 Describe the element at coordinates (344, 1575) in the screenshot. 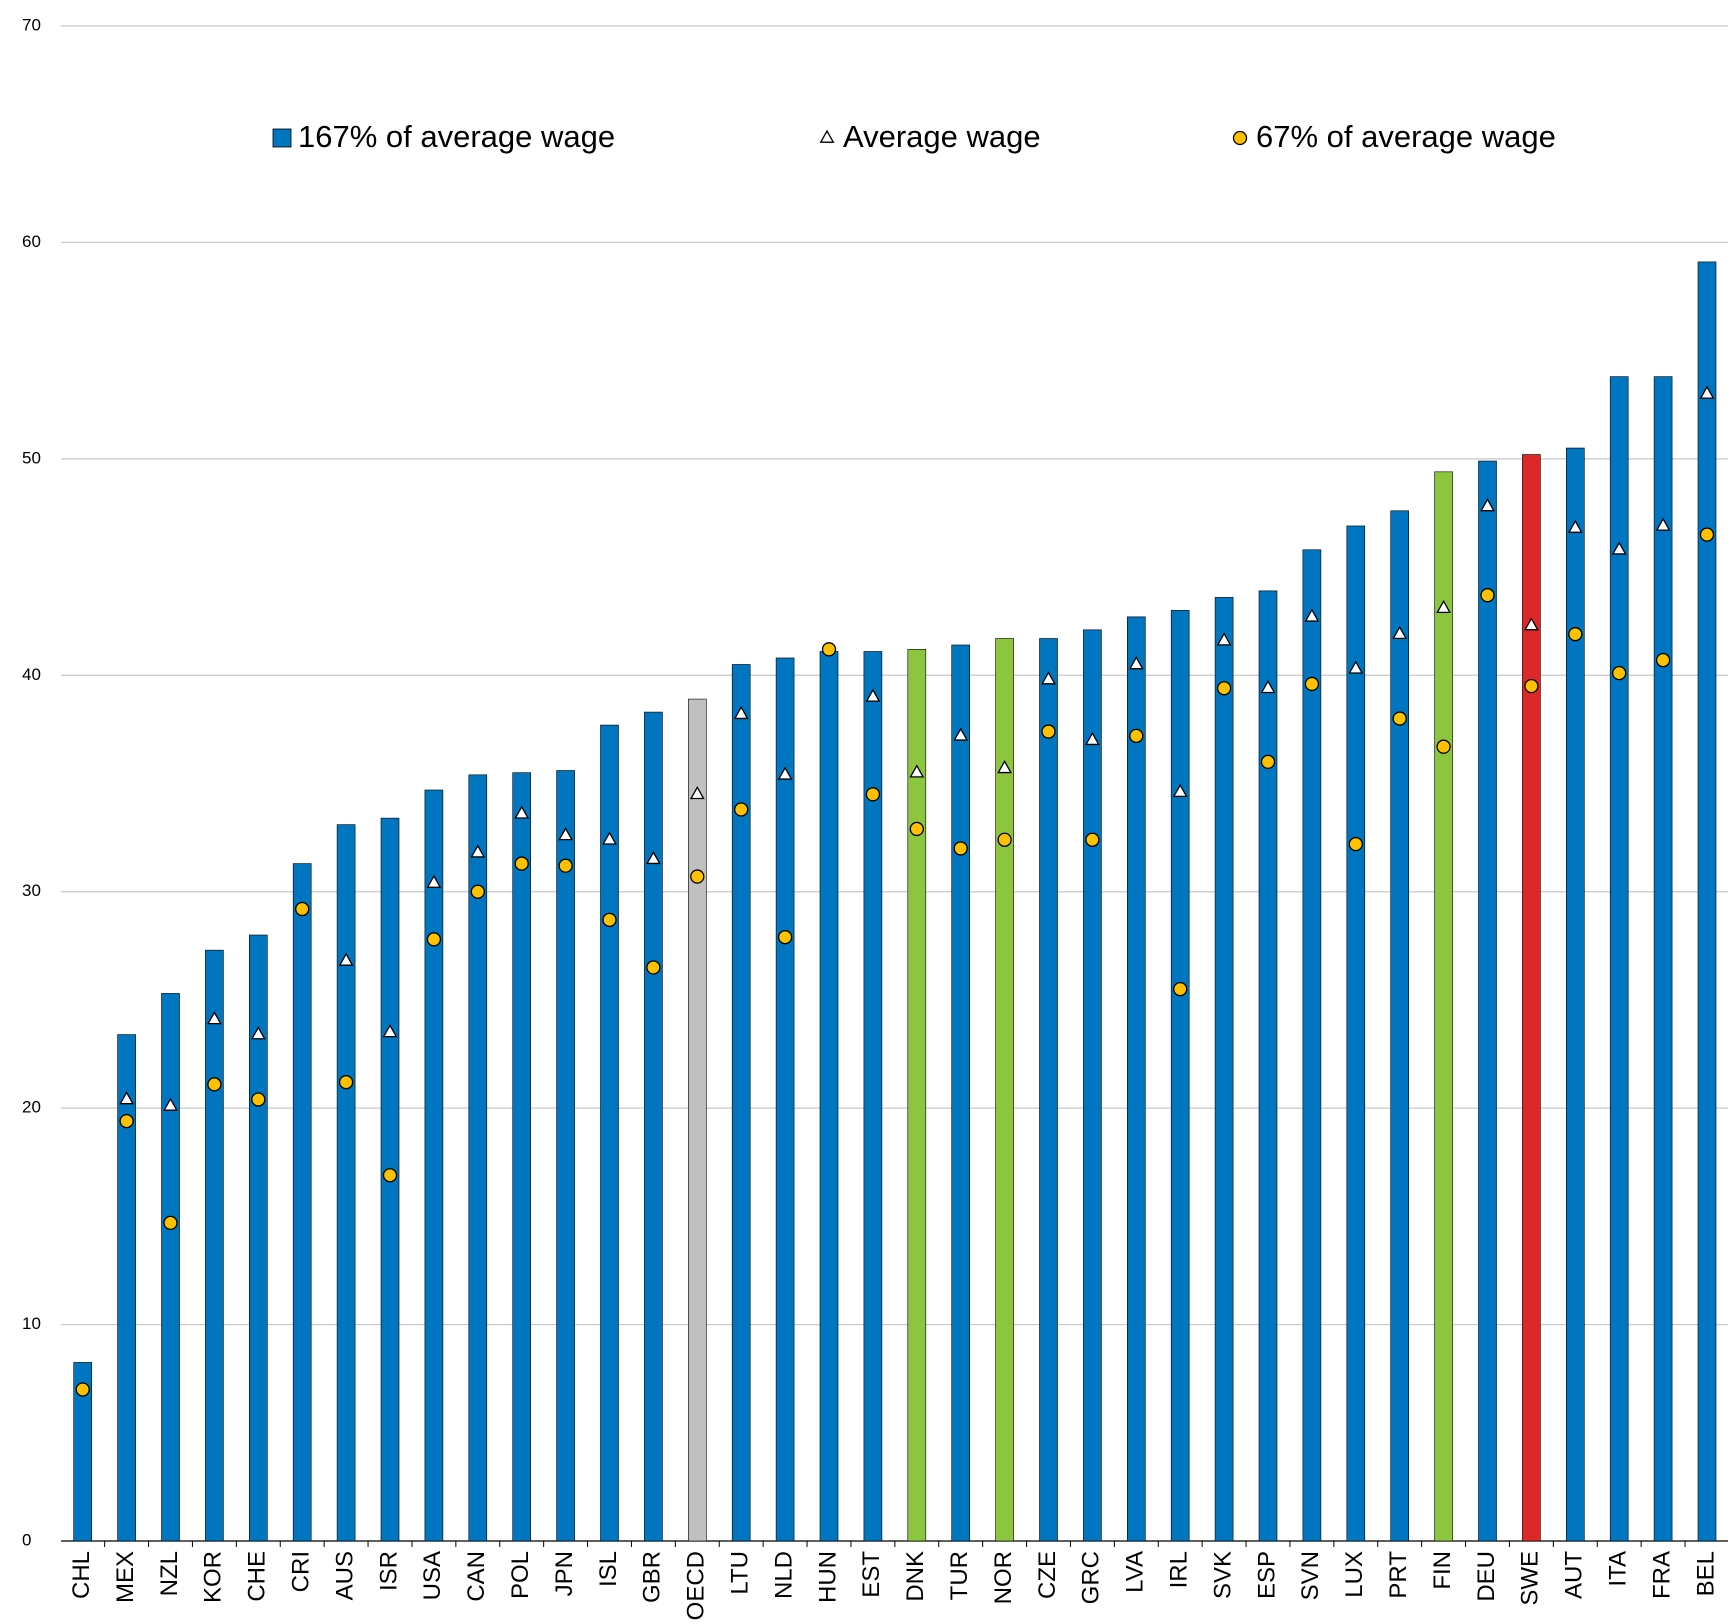

I see `x-tick-label: AUS` at that location.